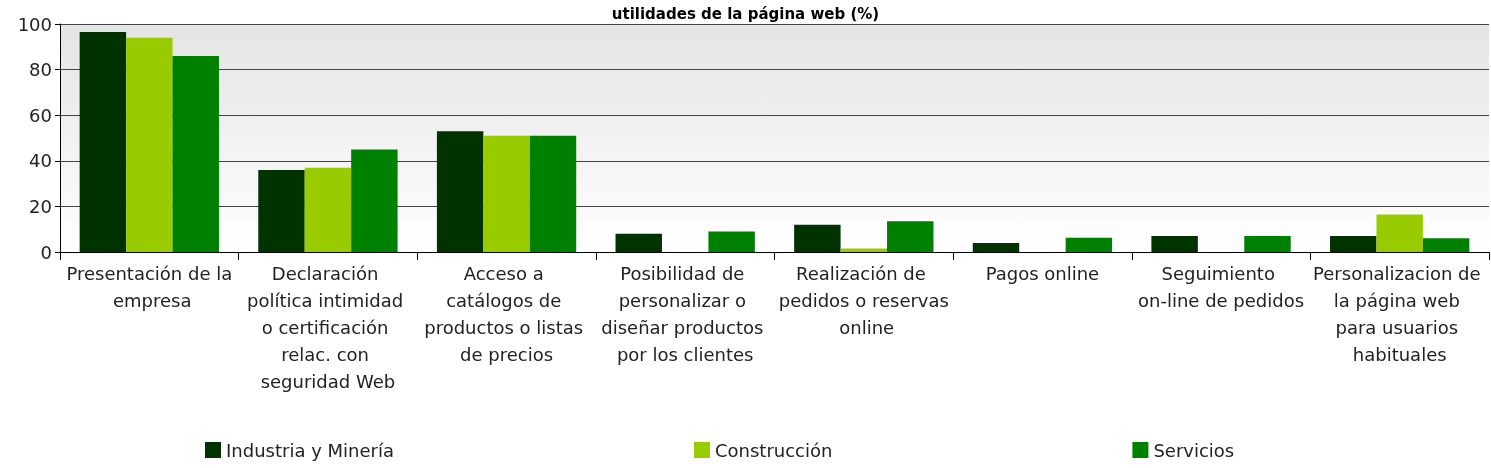 Image resolution: width=1491 pixels, height=468 pixels. Describe the element at coordinates (506, 314) in the screenshot. I see `x-tick-label: Acceso a catálogos de productos o listas de precios` at that location.